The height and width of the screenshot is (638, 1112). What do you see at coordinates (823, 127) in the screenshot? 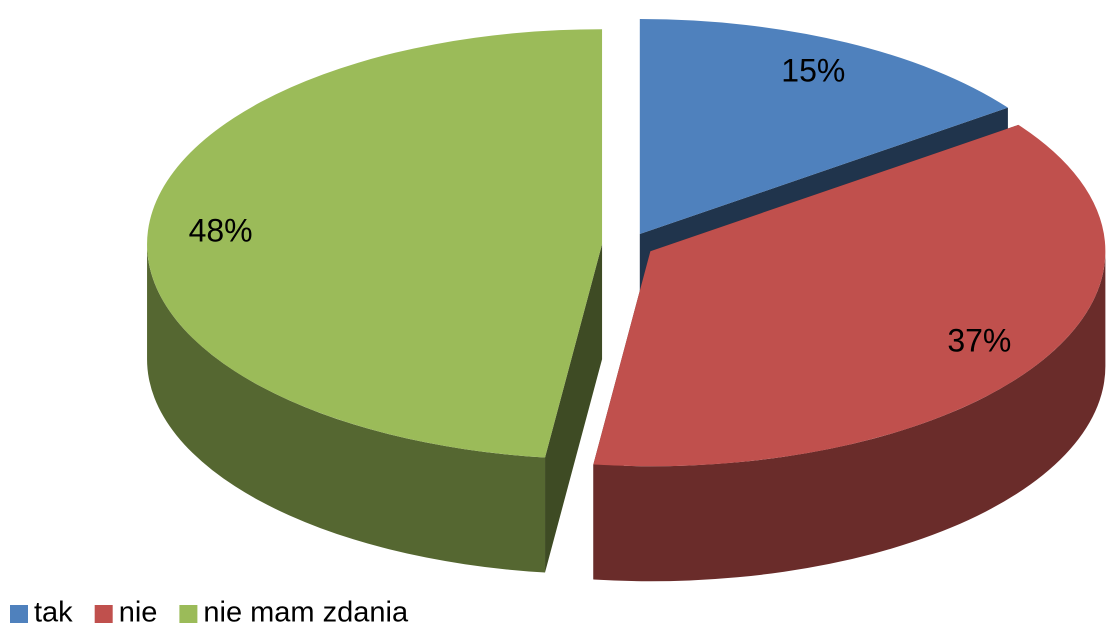
I see `slice` at bounding box center [823, 127].